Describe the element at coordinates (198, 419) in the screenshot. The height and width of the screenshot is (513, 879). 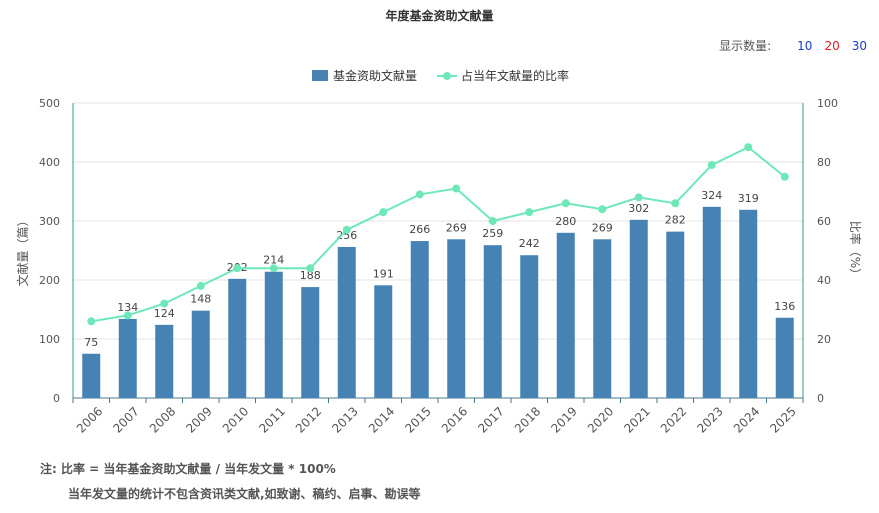
I see `x-tick-label: 2009` at that location.